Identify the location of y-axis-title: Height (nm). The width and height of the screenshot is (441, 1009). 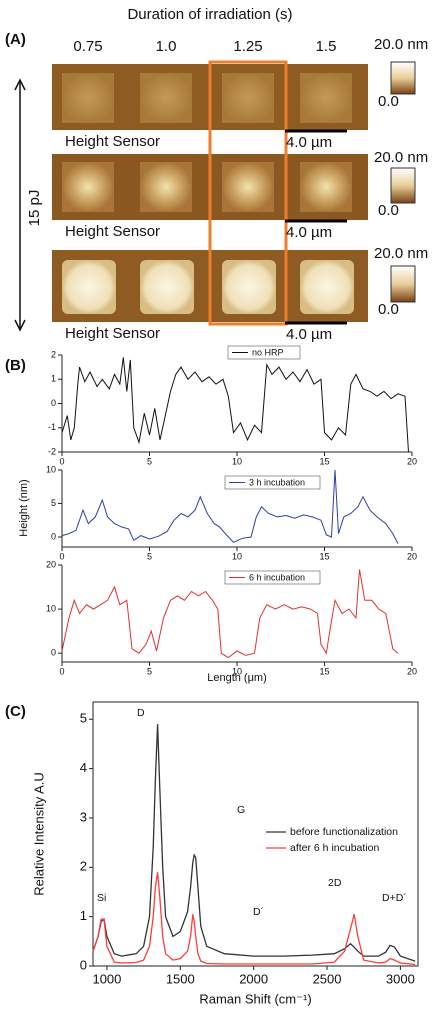
(24, 507).